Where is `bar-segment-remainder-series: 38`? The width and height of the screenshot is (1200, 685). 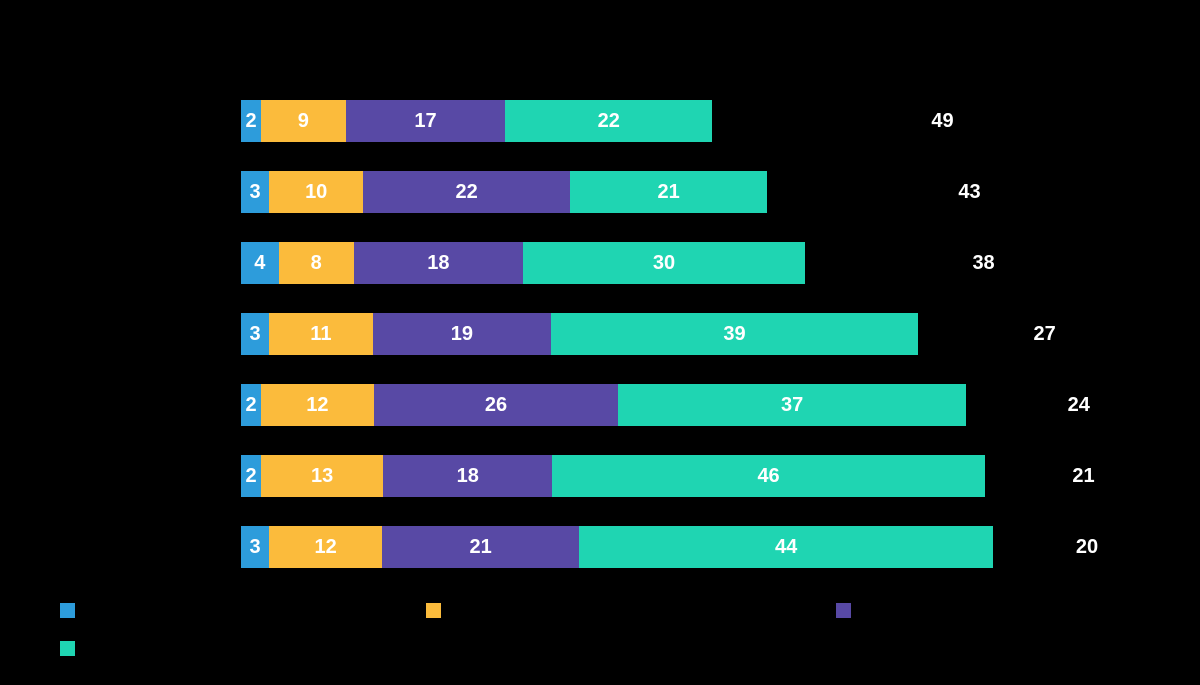
bar-segment-remainder-series: 38 is located at coordinates (983, 263).